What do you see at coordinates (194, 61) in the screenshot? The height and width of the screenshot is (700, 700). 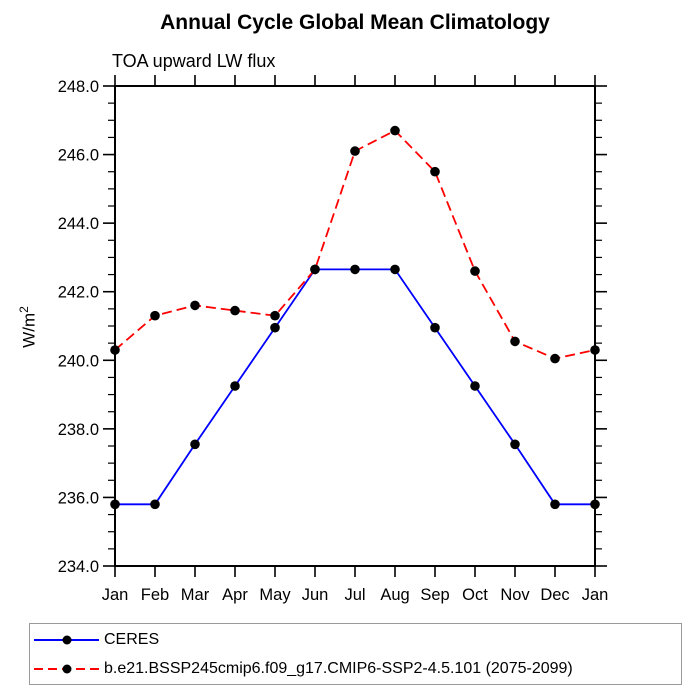 I see `chart-subtitle: TOA upward LW flux` at bounding box center [194, 61].